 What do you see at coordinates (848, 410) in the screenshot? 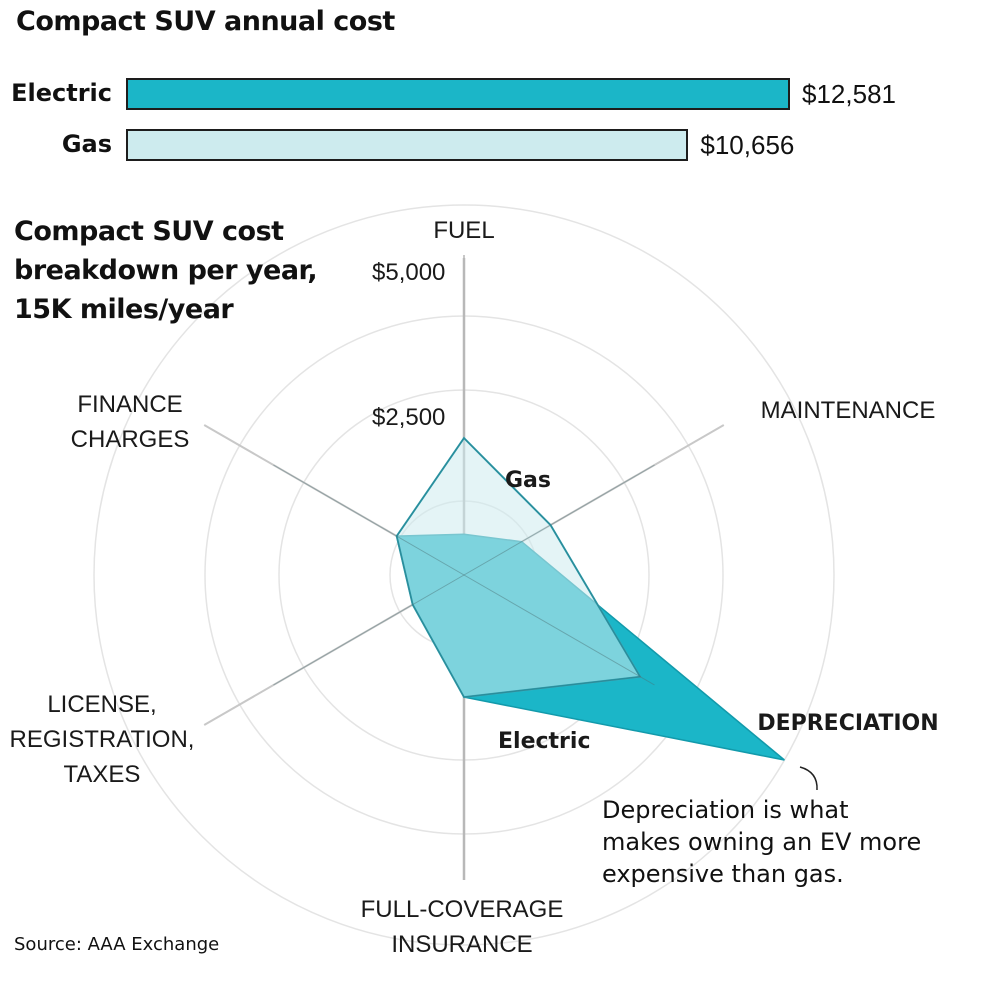
I see `axis-label: MAINTENANCE` at bounding box center [848, 410].